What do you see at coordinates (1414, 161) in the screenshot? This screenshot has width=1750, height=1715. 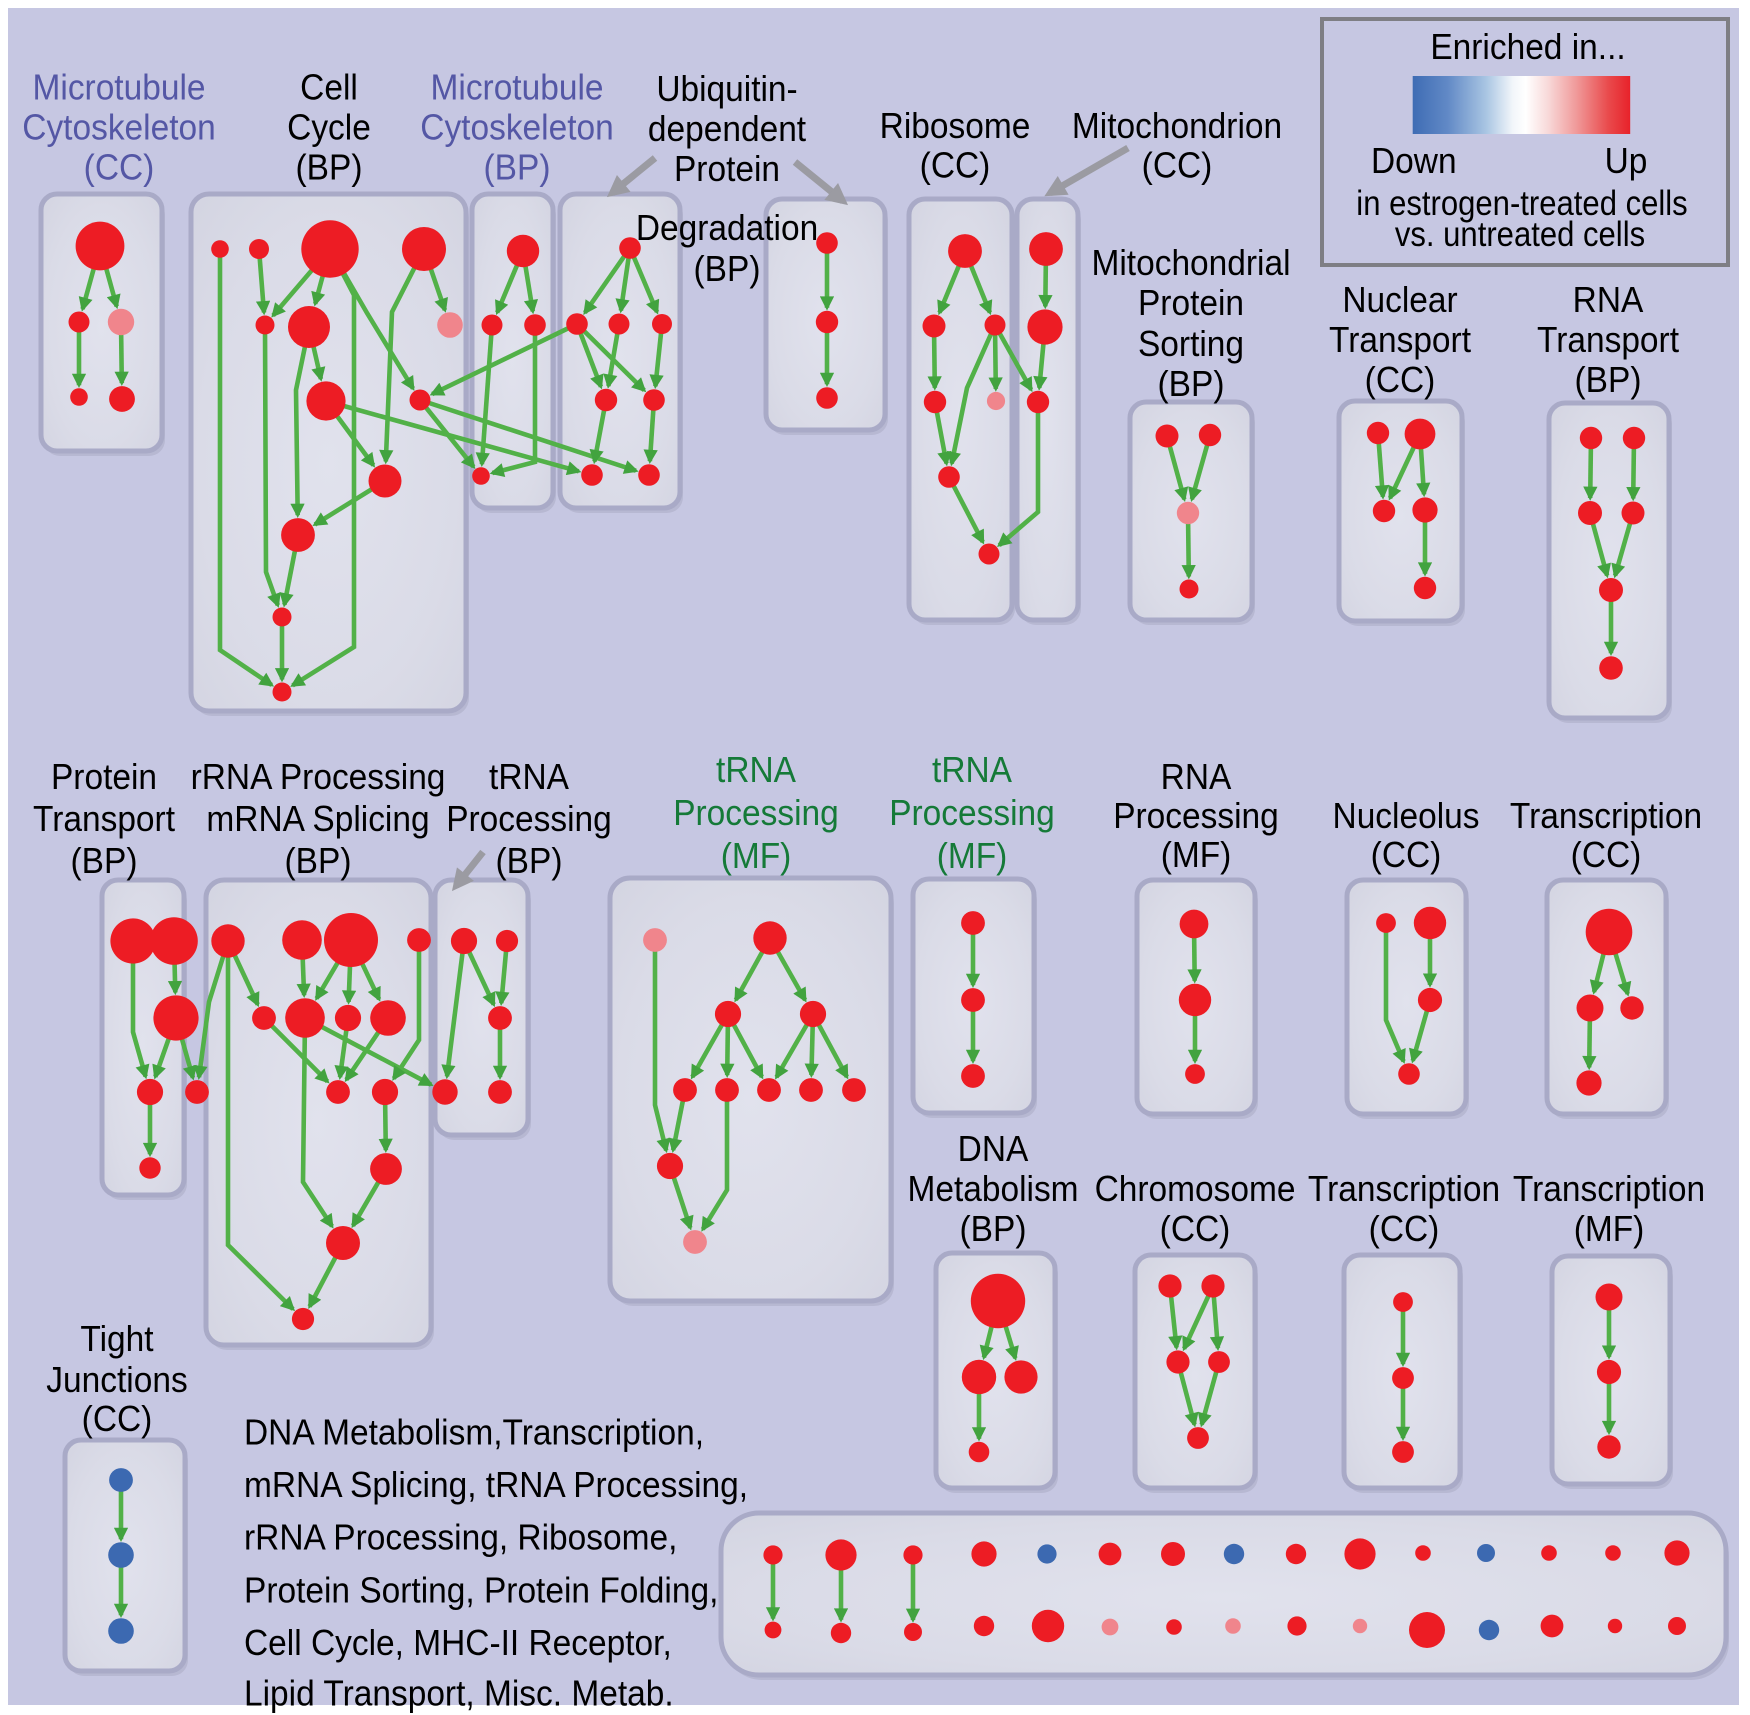 I see `svg-text: Down` at bounding box center [1414, 161].